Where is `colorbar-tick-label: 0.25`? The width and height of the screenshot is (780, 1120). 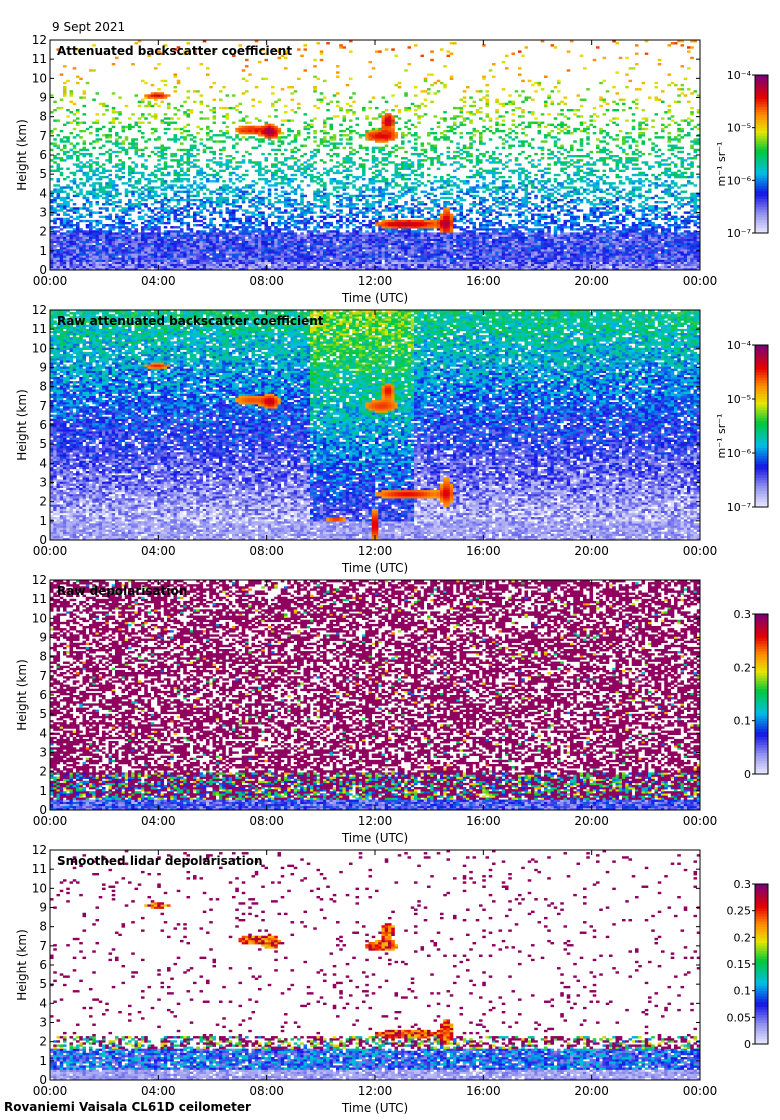 colorbar-tick-label: 0.25 is located at coordinates (739, 911).